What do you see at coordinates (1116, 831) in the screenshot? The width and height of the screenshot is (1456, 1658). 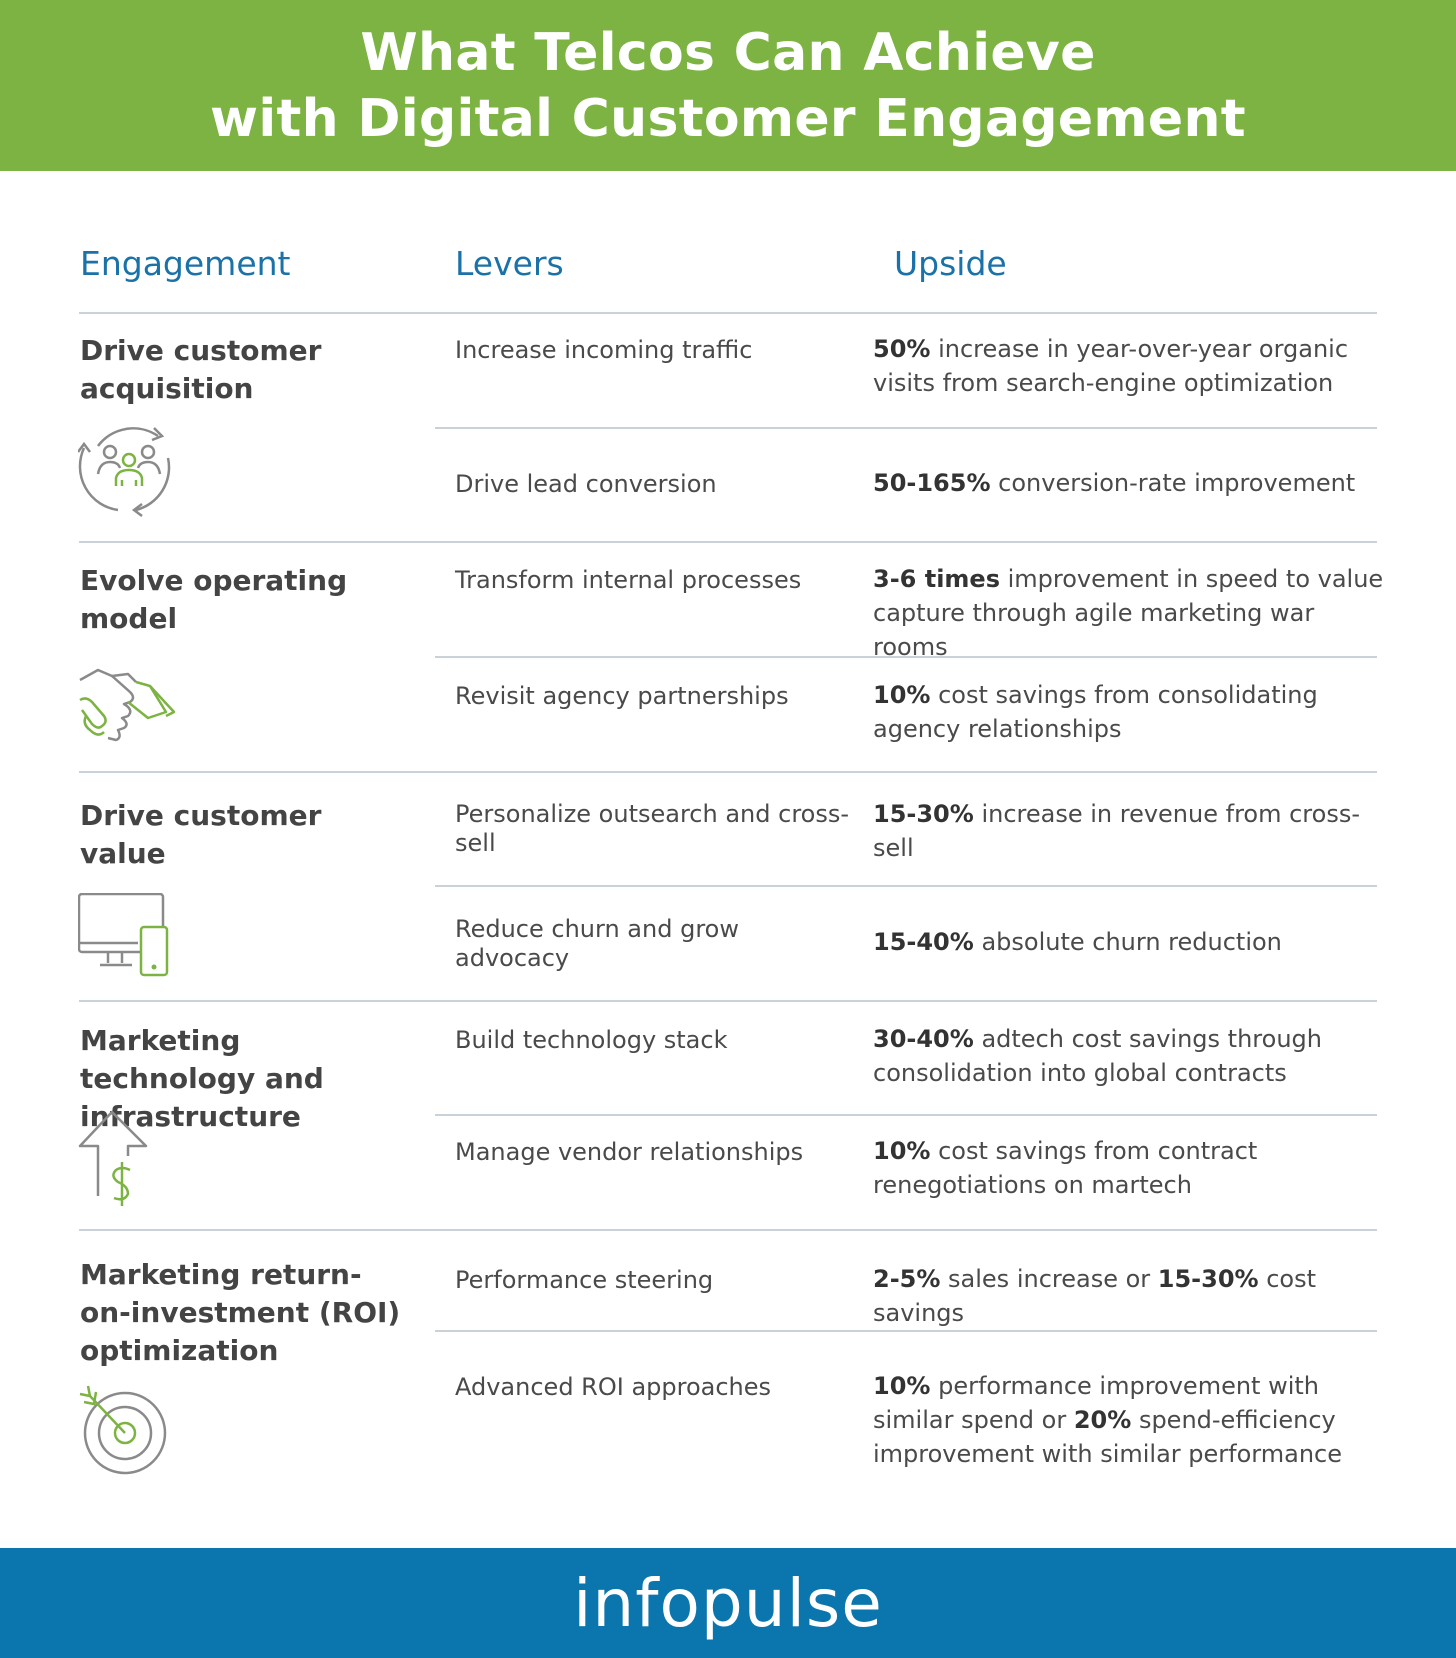 I see `upside-detail: increase in revenue from cross-sell` at bounding box center [1116, 831].